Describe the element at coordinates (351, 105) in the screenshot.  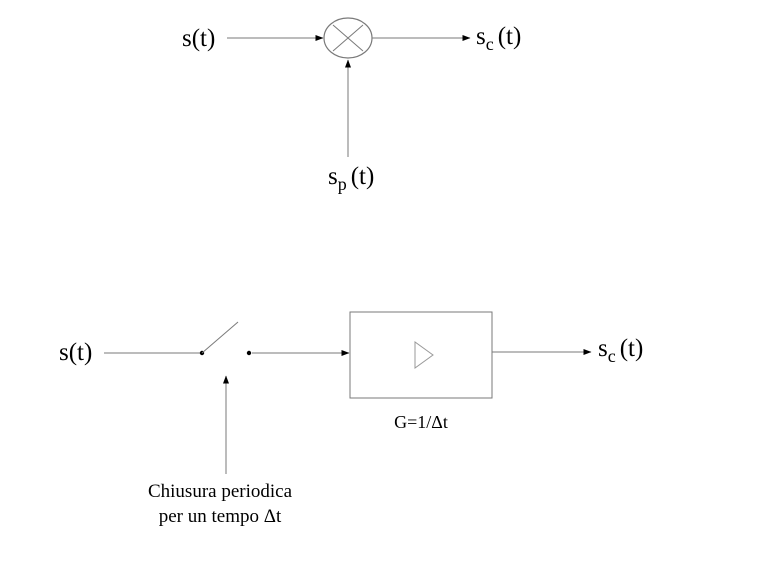
I see `multiplier-diagram: s(t) sc (t) sp (t)` at that location.